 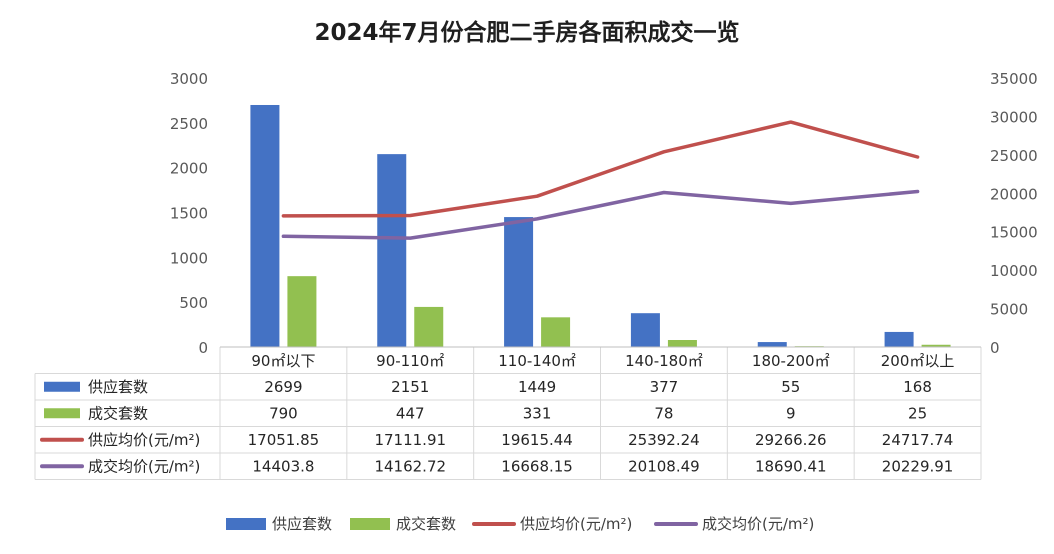 What do you see at coordinates (189, 169) in the screenshot?
I see `left-tick-label: 2000` at bounding box center [189, 169].